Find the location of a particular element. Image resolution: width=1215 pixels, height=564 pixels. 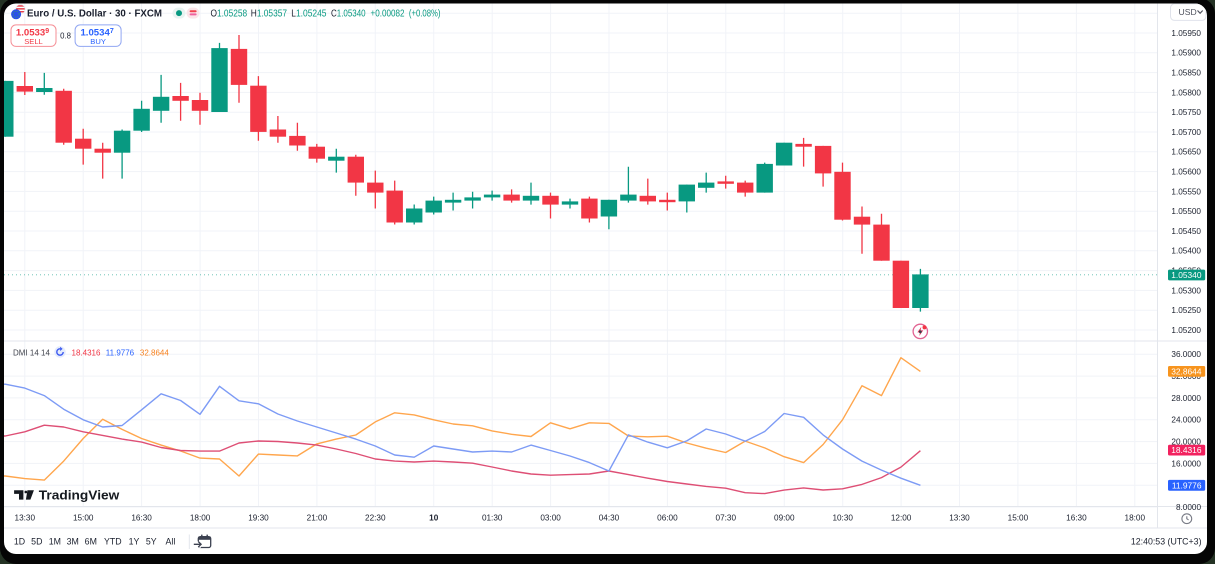

svg-text: 1.05500 is located at coordinates (1186, 211).